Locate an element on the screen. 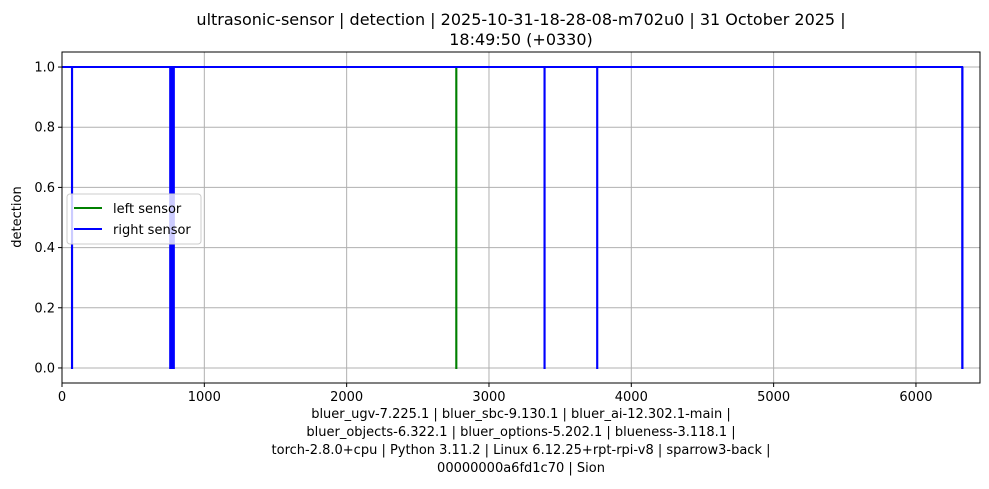 This screenshot has height=489, width=989. legend-label-right-sensor: right sensor is located at coordinates (152, 230).